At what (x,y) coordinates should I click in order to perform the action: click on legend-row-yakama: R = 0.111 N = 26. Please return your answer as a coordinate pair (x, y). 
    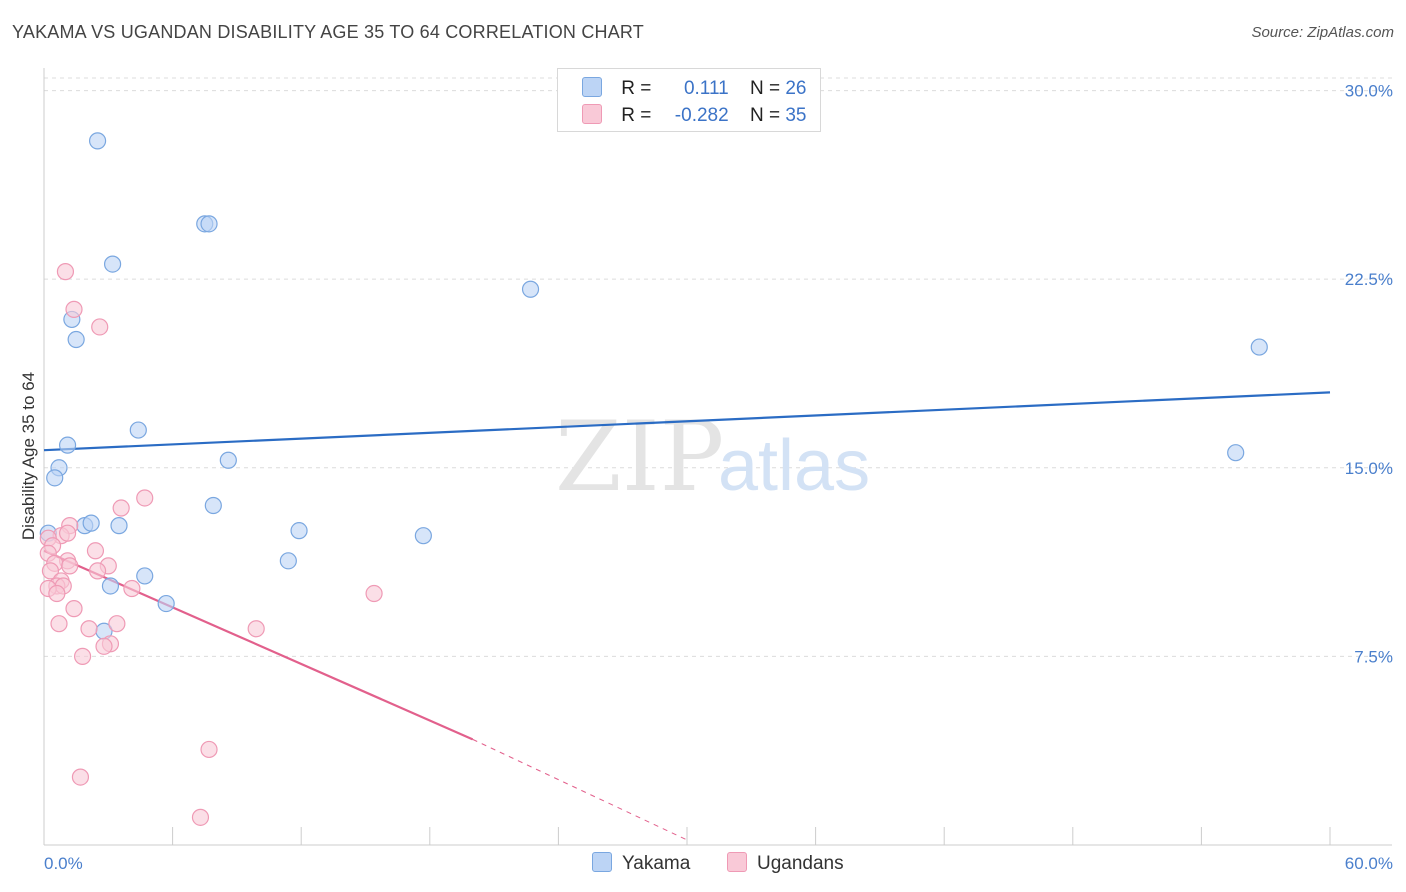
    Looking at the image, I should click on (694, 89).